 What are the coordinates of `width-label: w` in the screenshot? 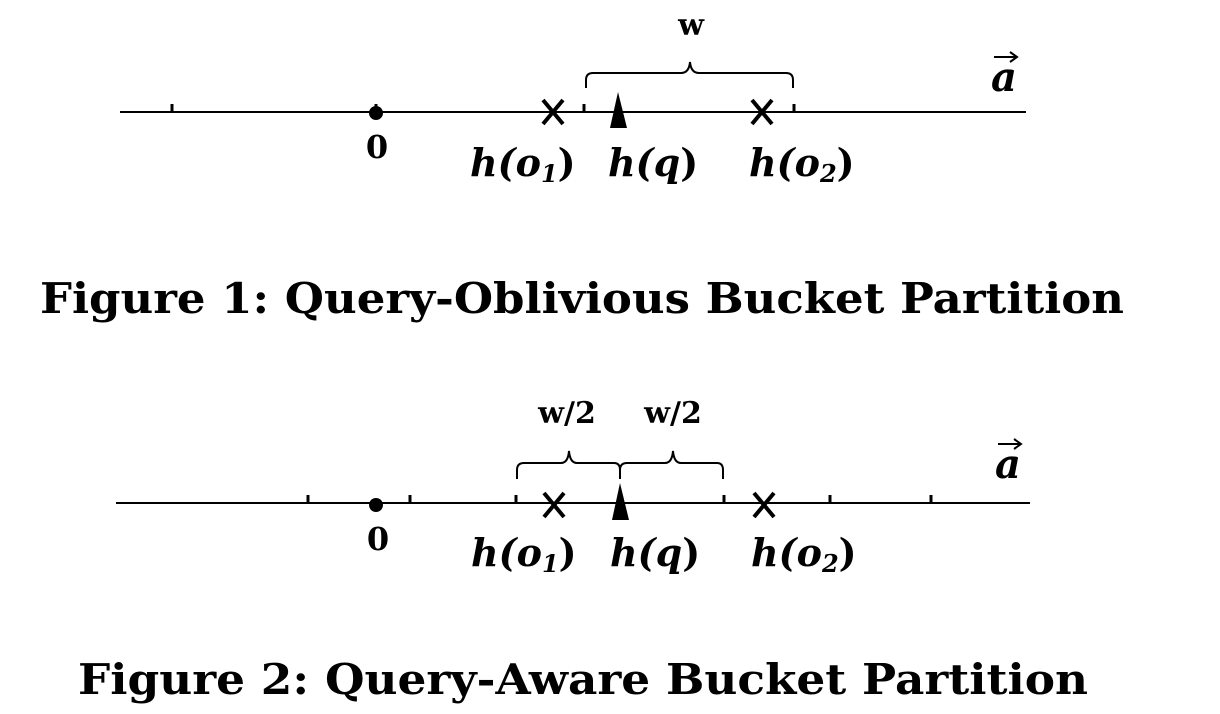 It's located at (691, 25).